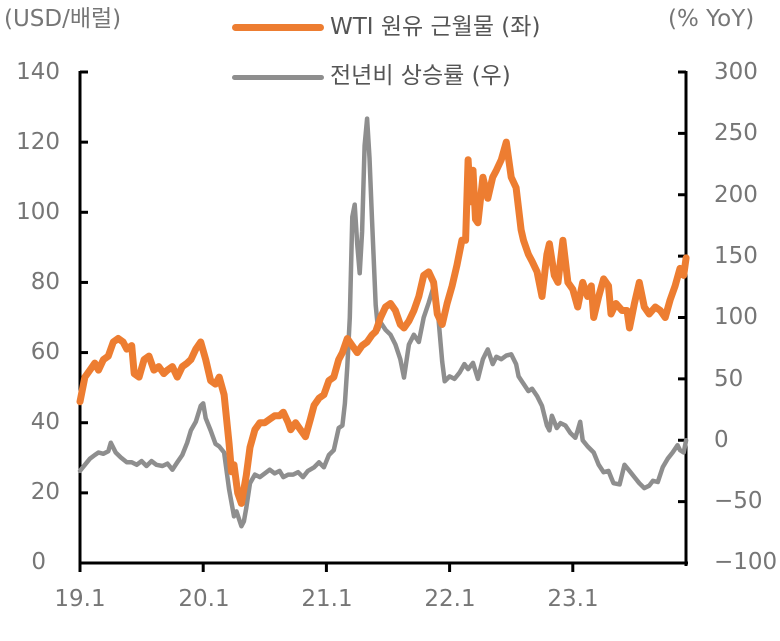 The image size is (780, 641). I want to click on x-tick-label: 21.1, so click(327, 599).